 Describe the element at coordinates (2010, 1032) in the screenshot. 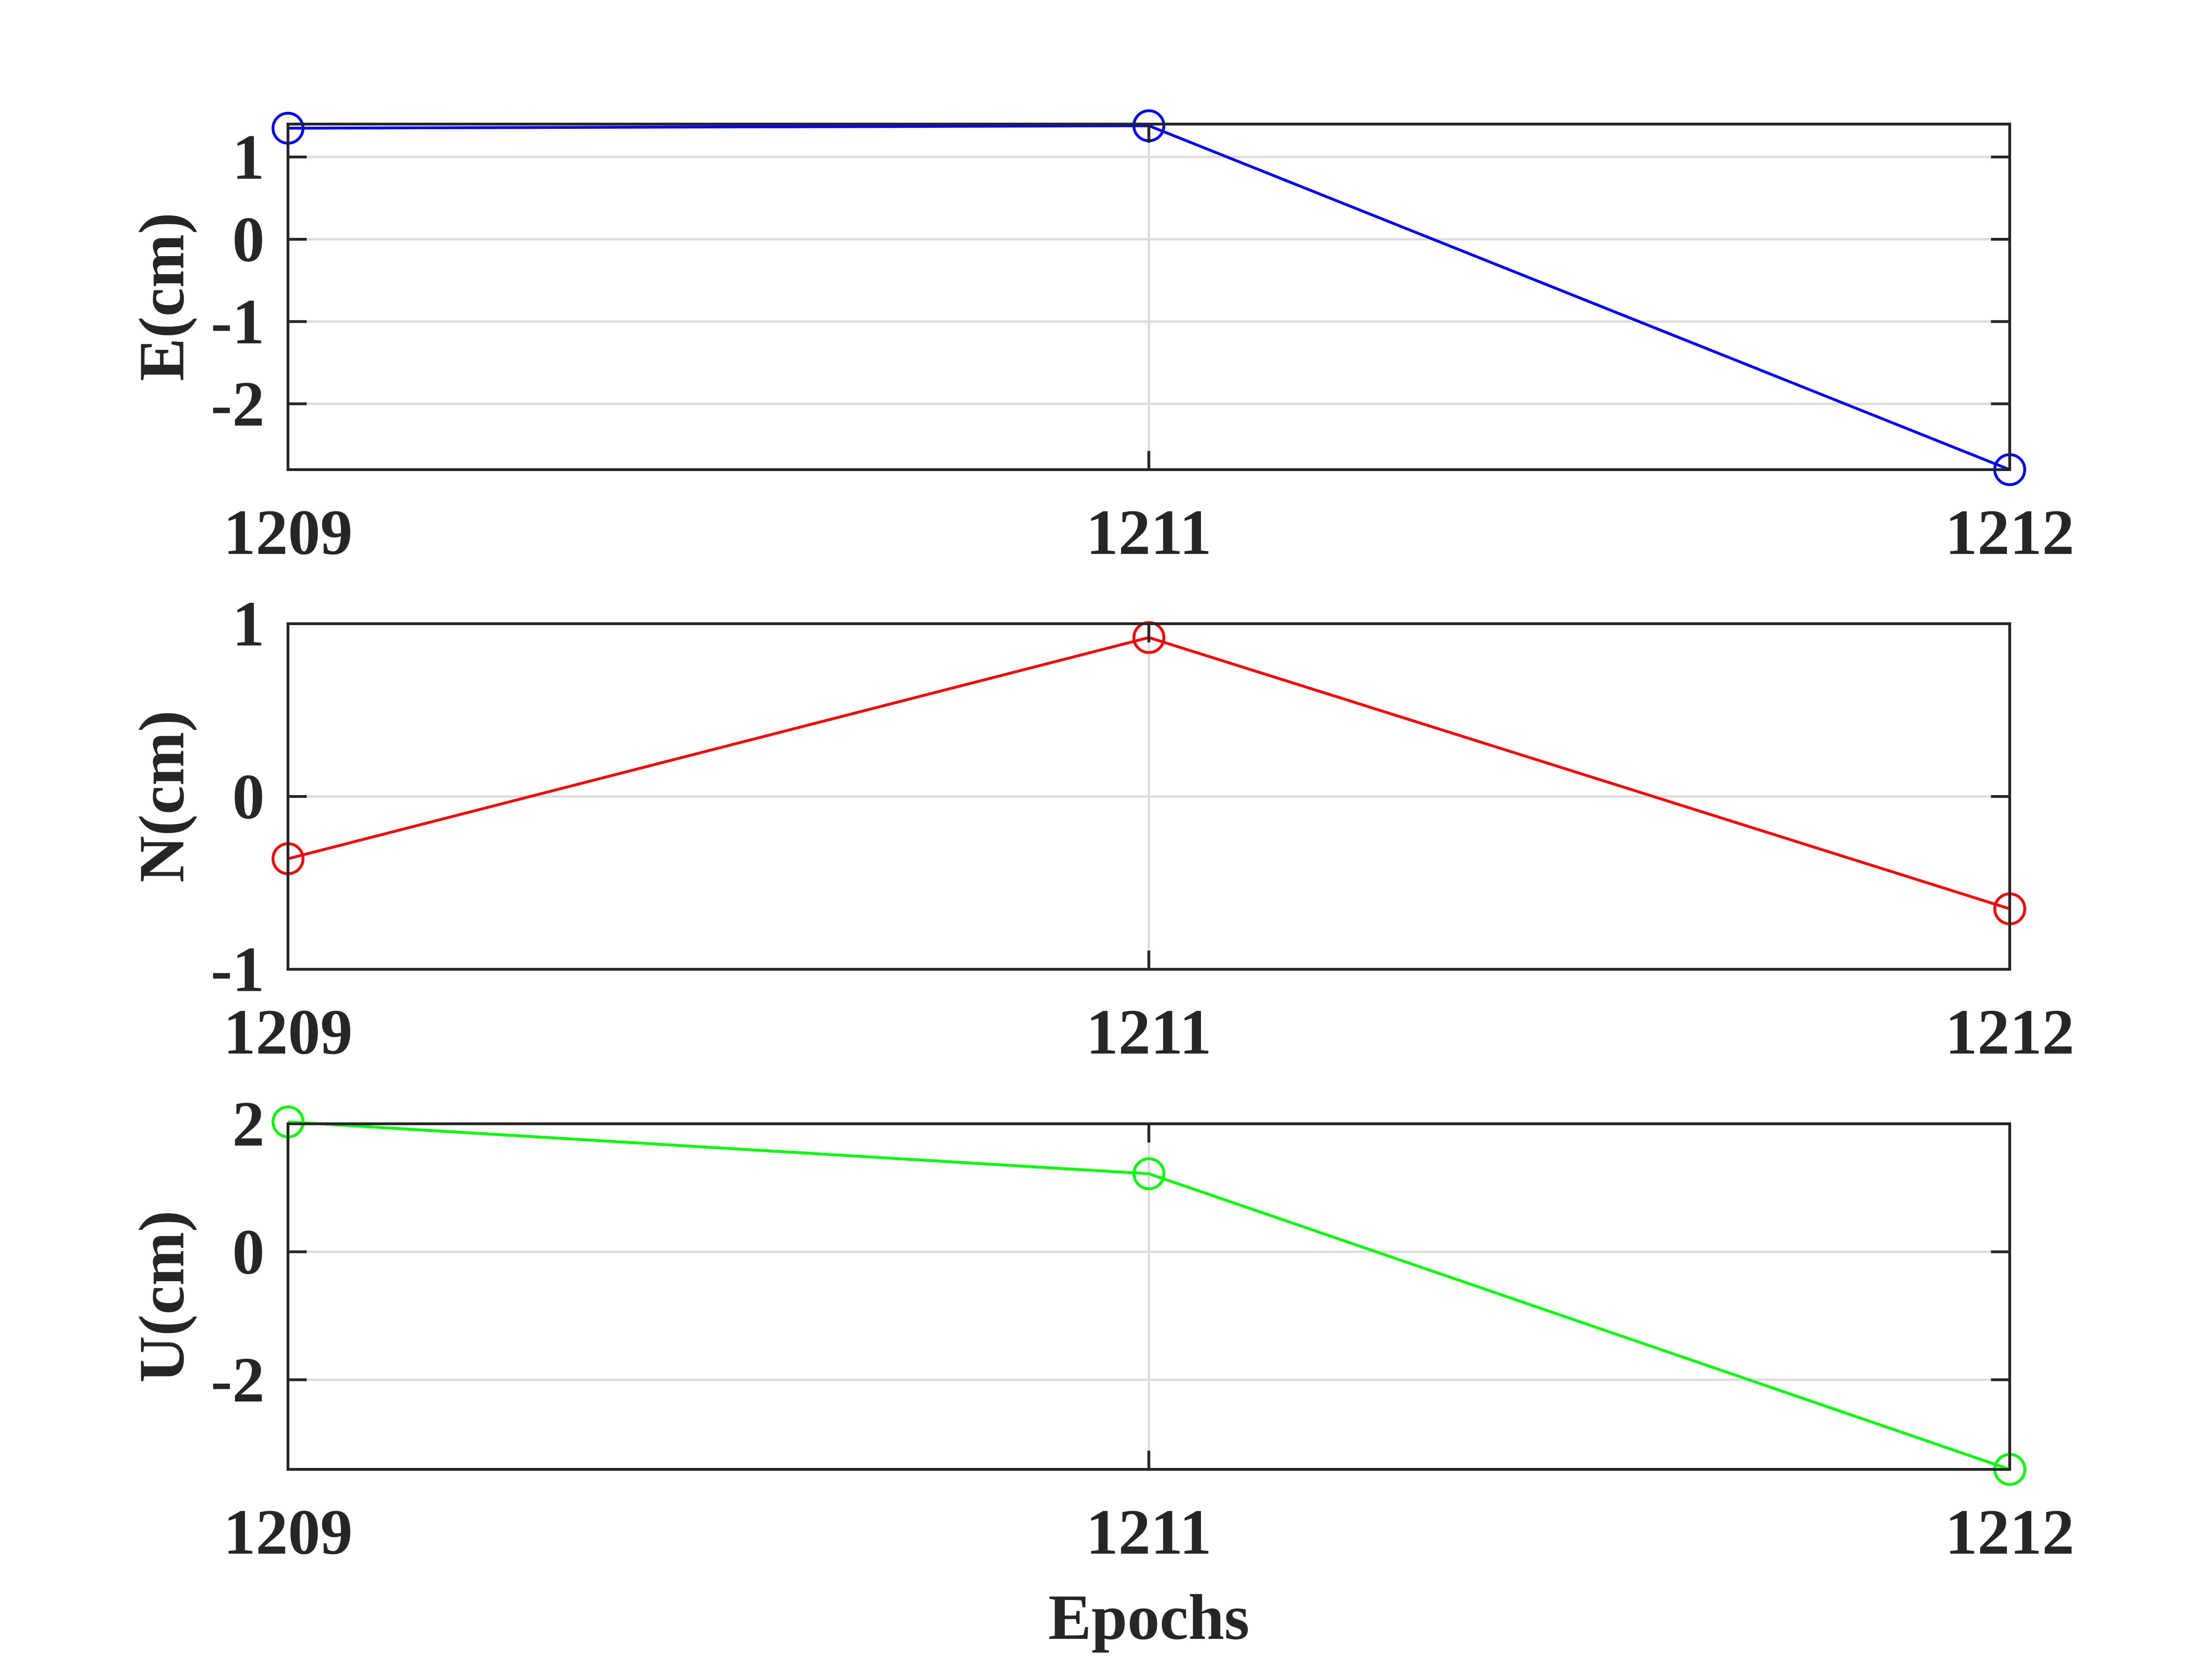

I see `x-tick-label-north: 1212` at that location.